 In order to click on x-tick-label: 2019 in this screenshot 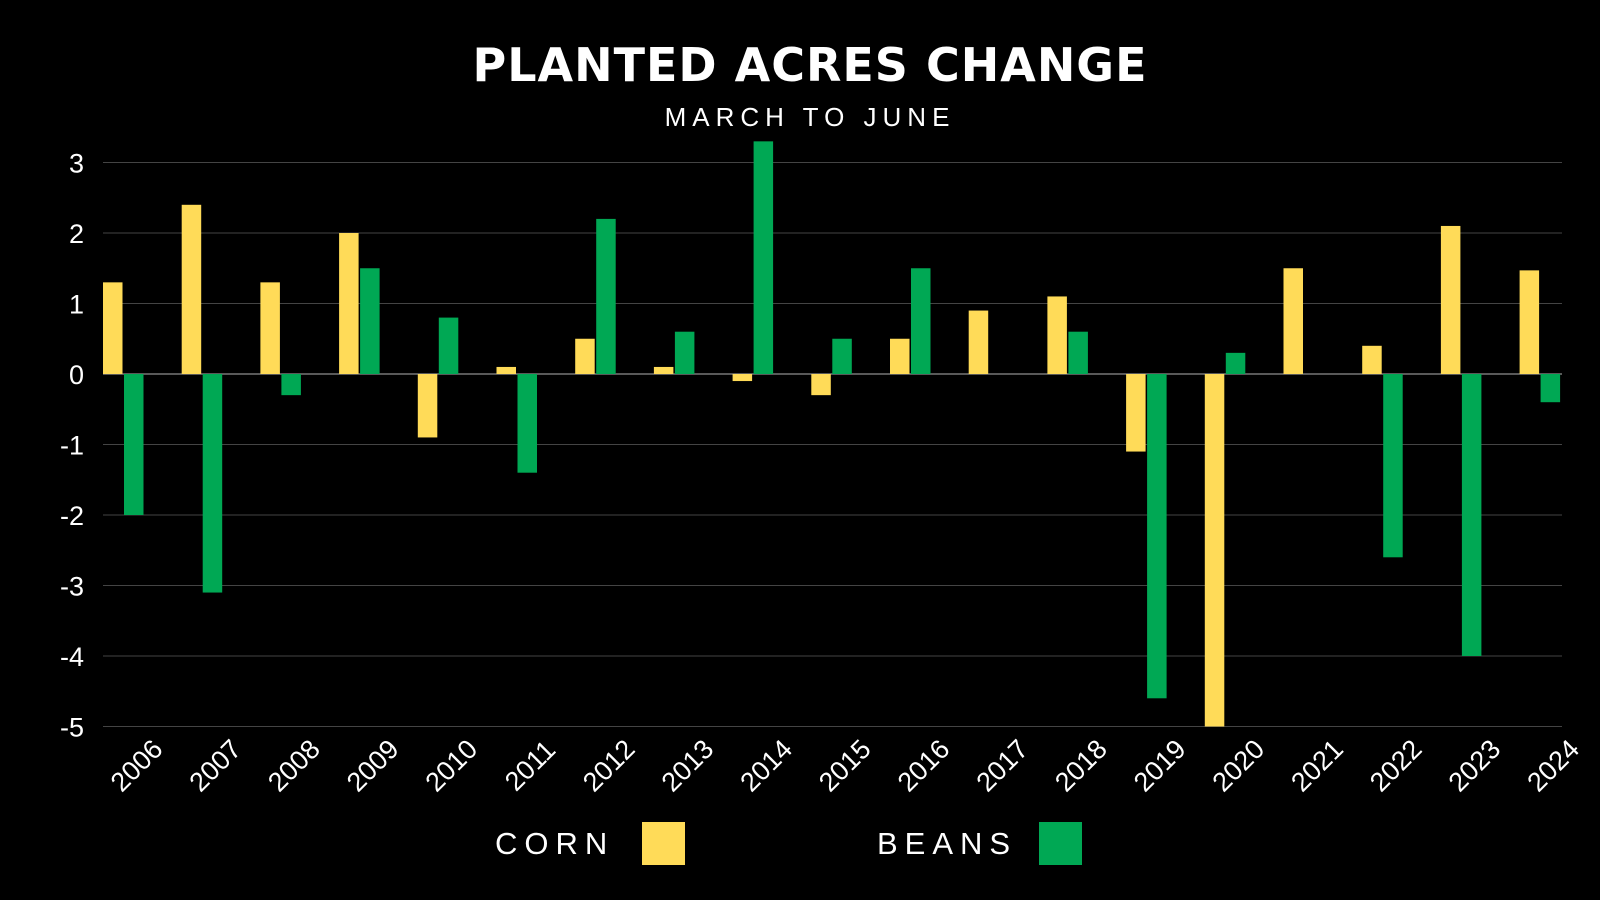, I will do `click(1160, 766)`.